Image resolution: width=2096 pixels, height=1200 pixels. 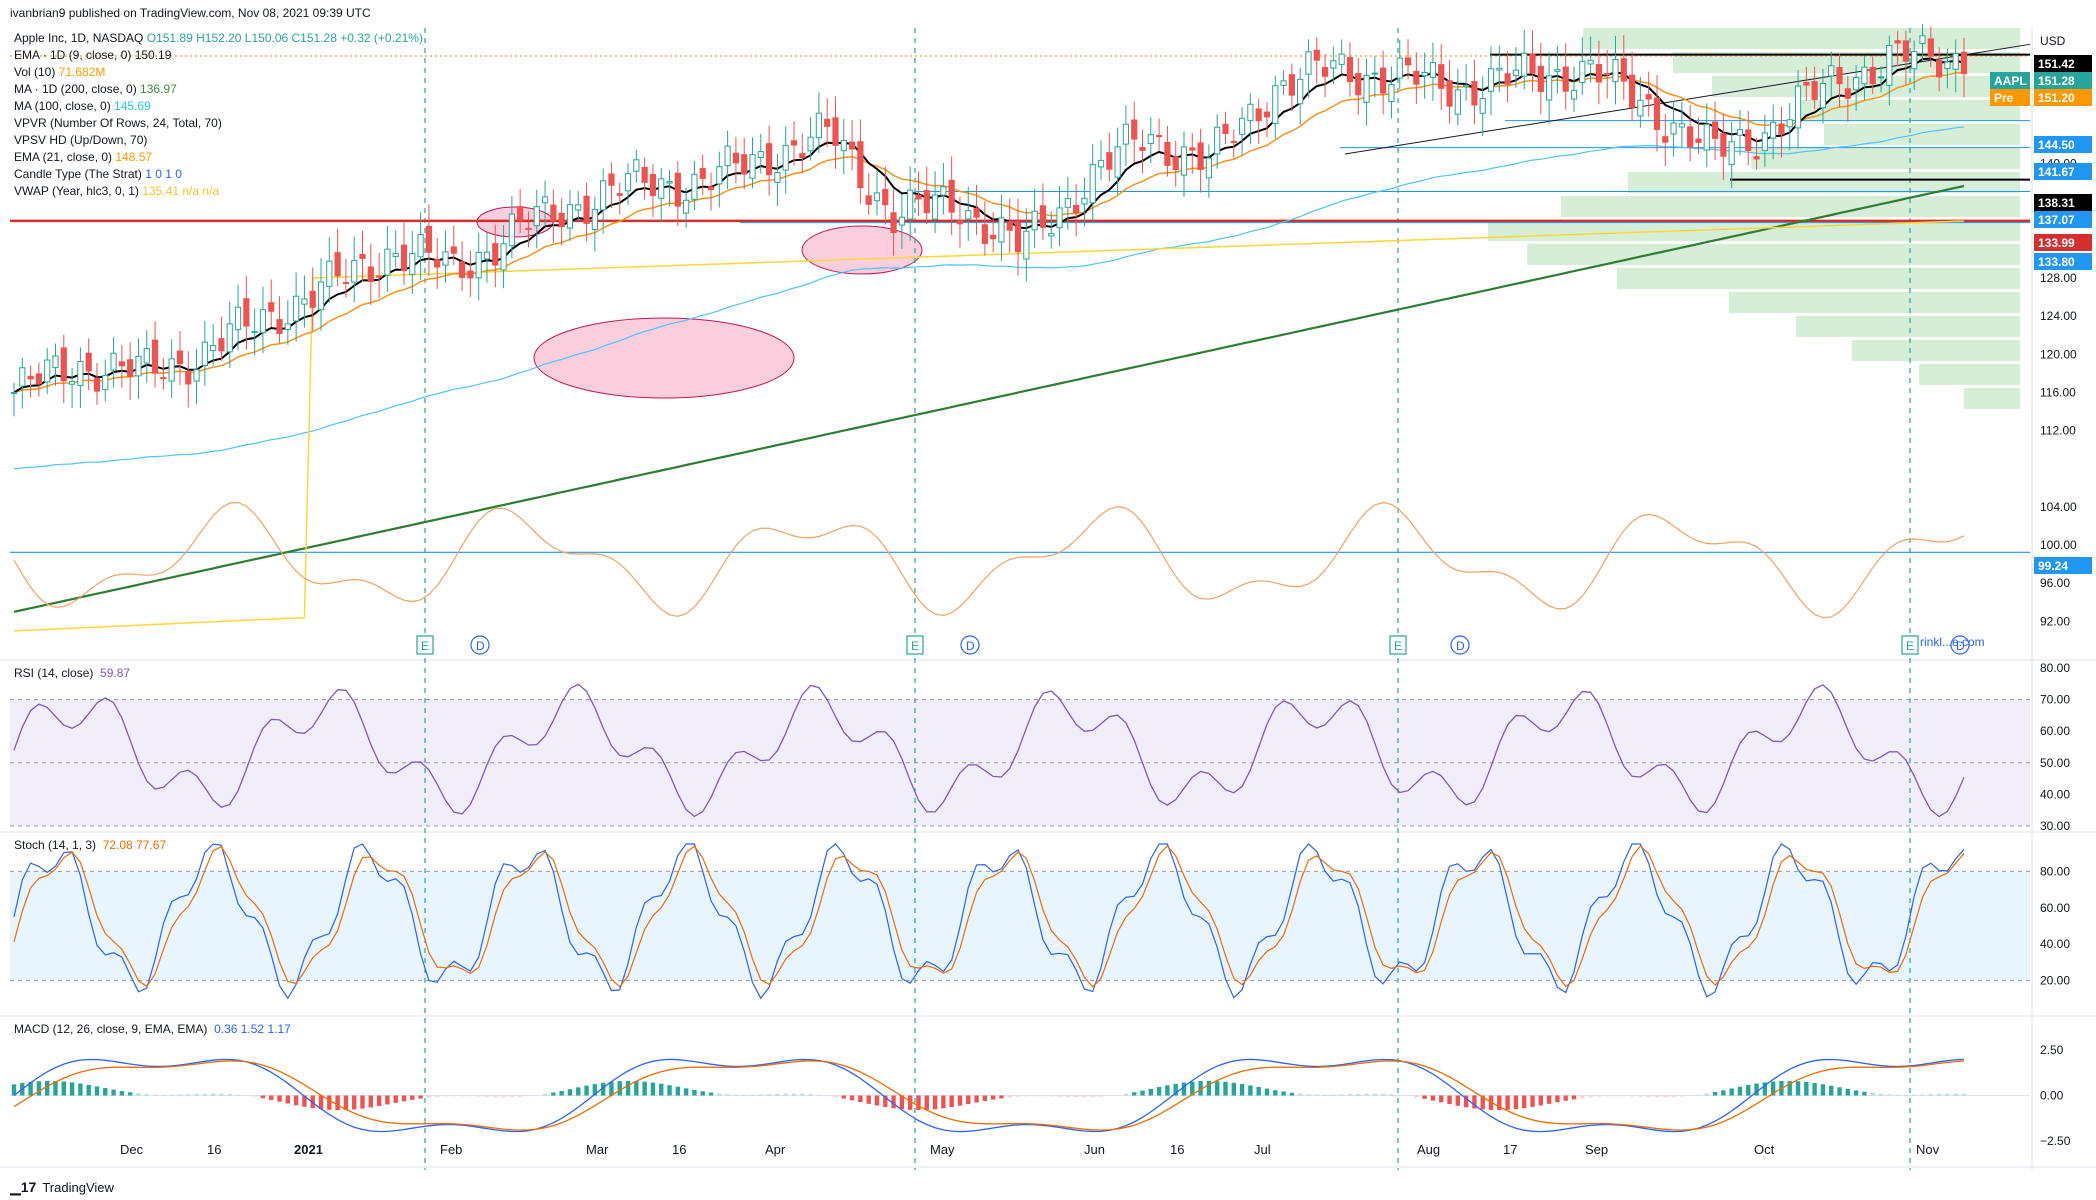 I want to click on dividend-marker, so click(x=480, y=645).